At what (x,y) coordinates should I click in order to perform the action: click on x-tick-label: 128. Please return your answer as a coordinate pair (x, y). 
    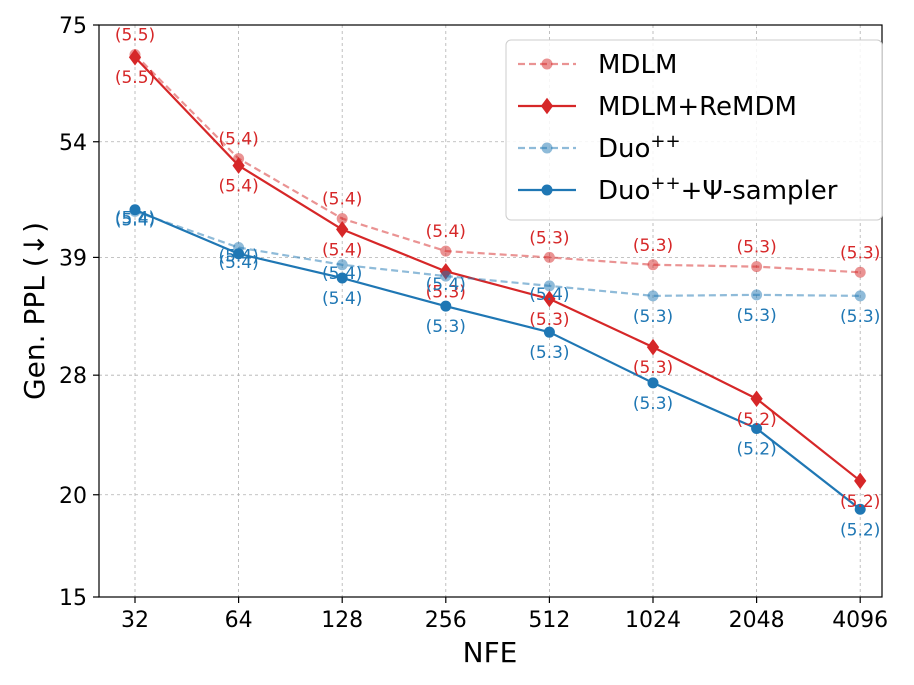
    Looking at the image, I should click on (342, 620).